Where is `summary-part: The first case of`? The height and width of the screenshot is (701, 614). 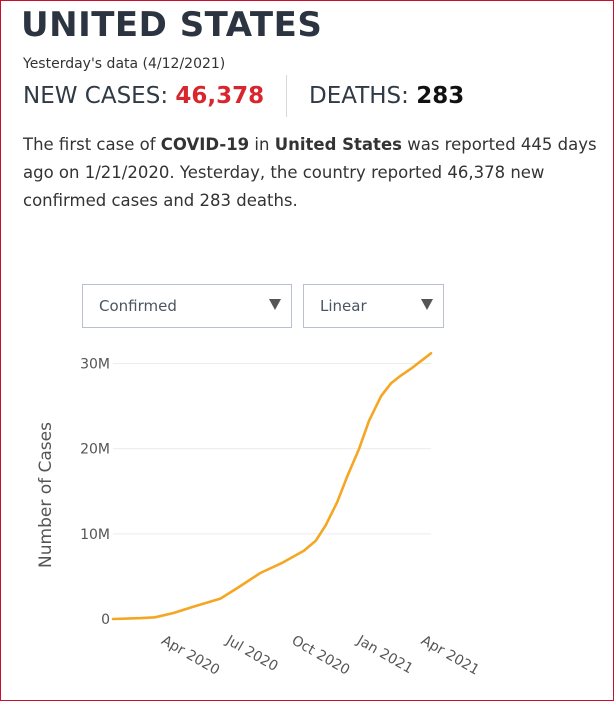
summary-part: The first case of is located at coordinates (92, 144).